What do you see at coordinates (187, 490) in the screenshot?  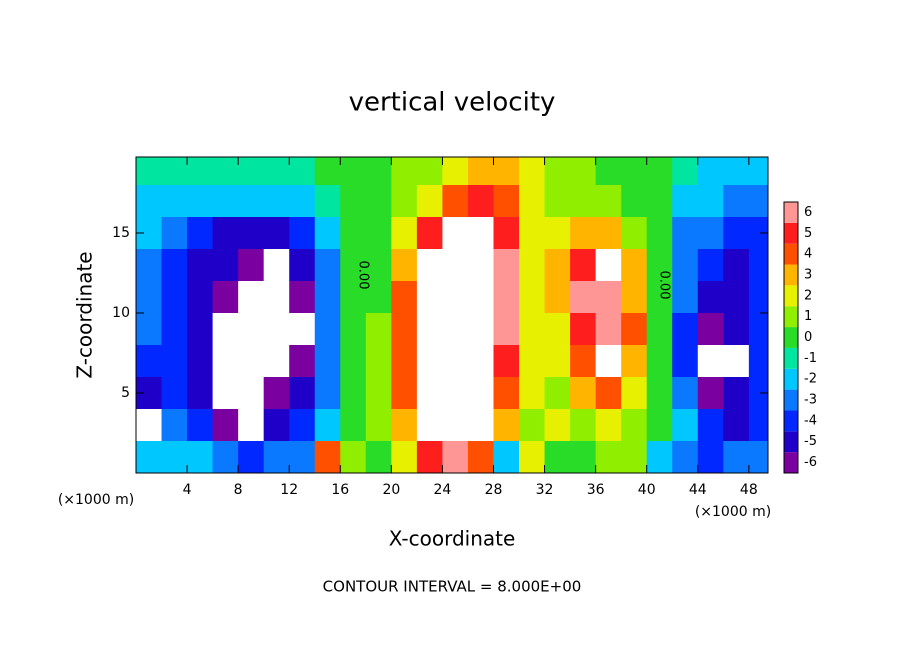 I see `x-tick-label: 4` at bounding box center [187, 490].